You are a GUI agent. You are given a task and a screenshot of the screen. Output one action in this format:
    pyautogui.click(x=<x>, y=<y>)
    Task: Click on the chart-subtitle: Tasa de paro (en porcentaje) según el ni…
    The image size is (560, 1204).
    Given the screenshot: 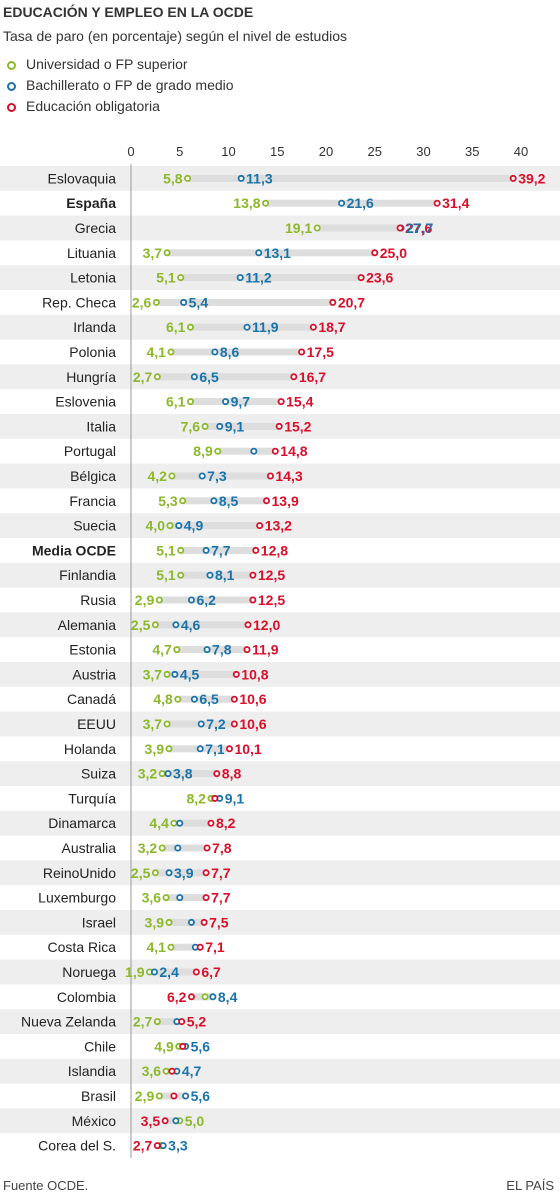 What is the action you would take?
    pyautogui.click(x=175, y=36)
    